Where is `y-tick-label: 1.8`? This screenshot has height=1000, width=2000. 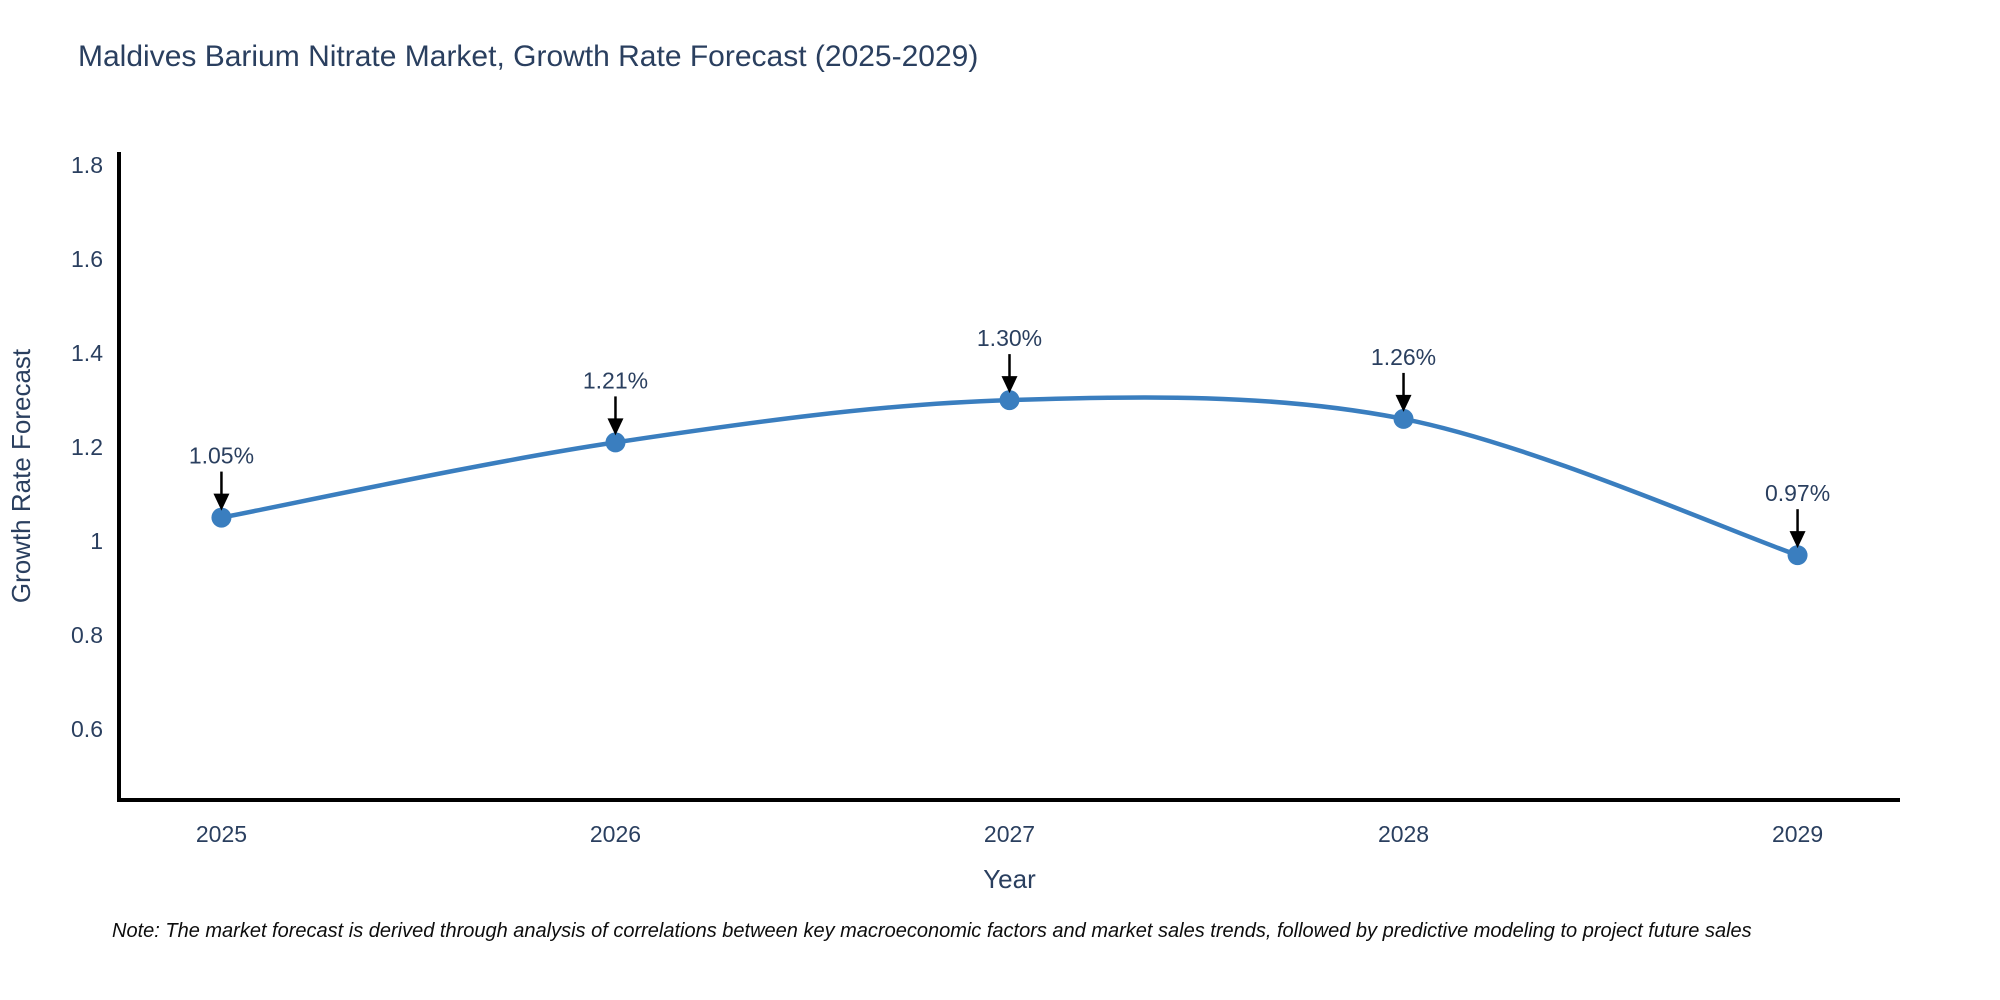 y-tick-label: 1.8 is located at coordinates (87, 165).